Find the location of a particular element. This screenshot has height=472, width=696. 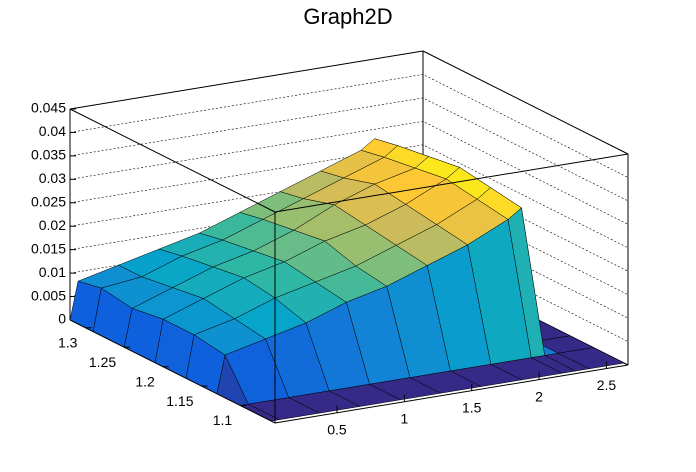

z-tick-label: 0.045 is located at coordinates (48, 108).